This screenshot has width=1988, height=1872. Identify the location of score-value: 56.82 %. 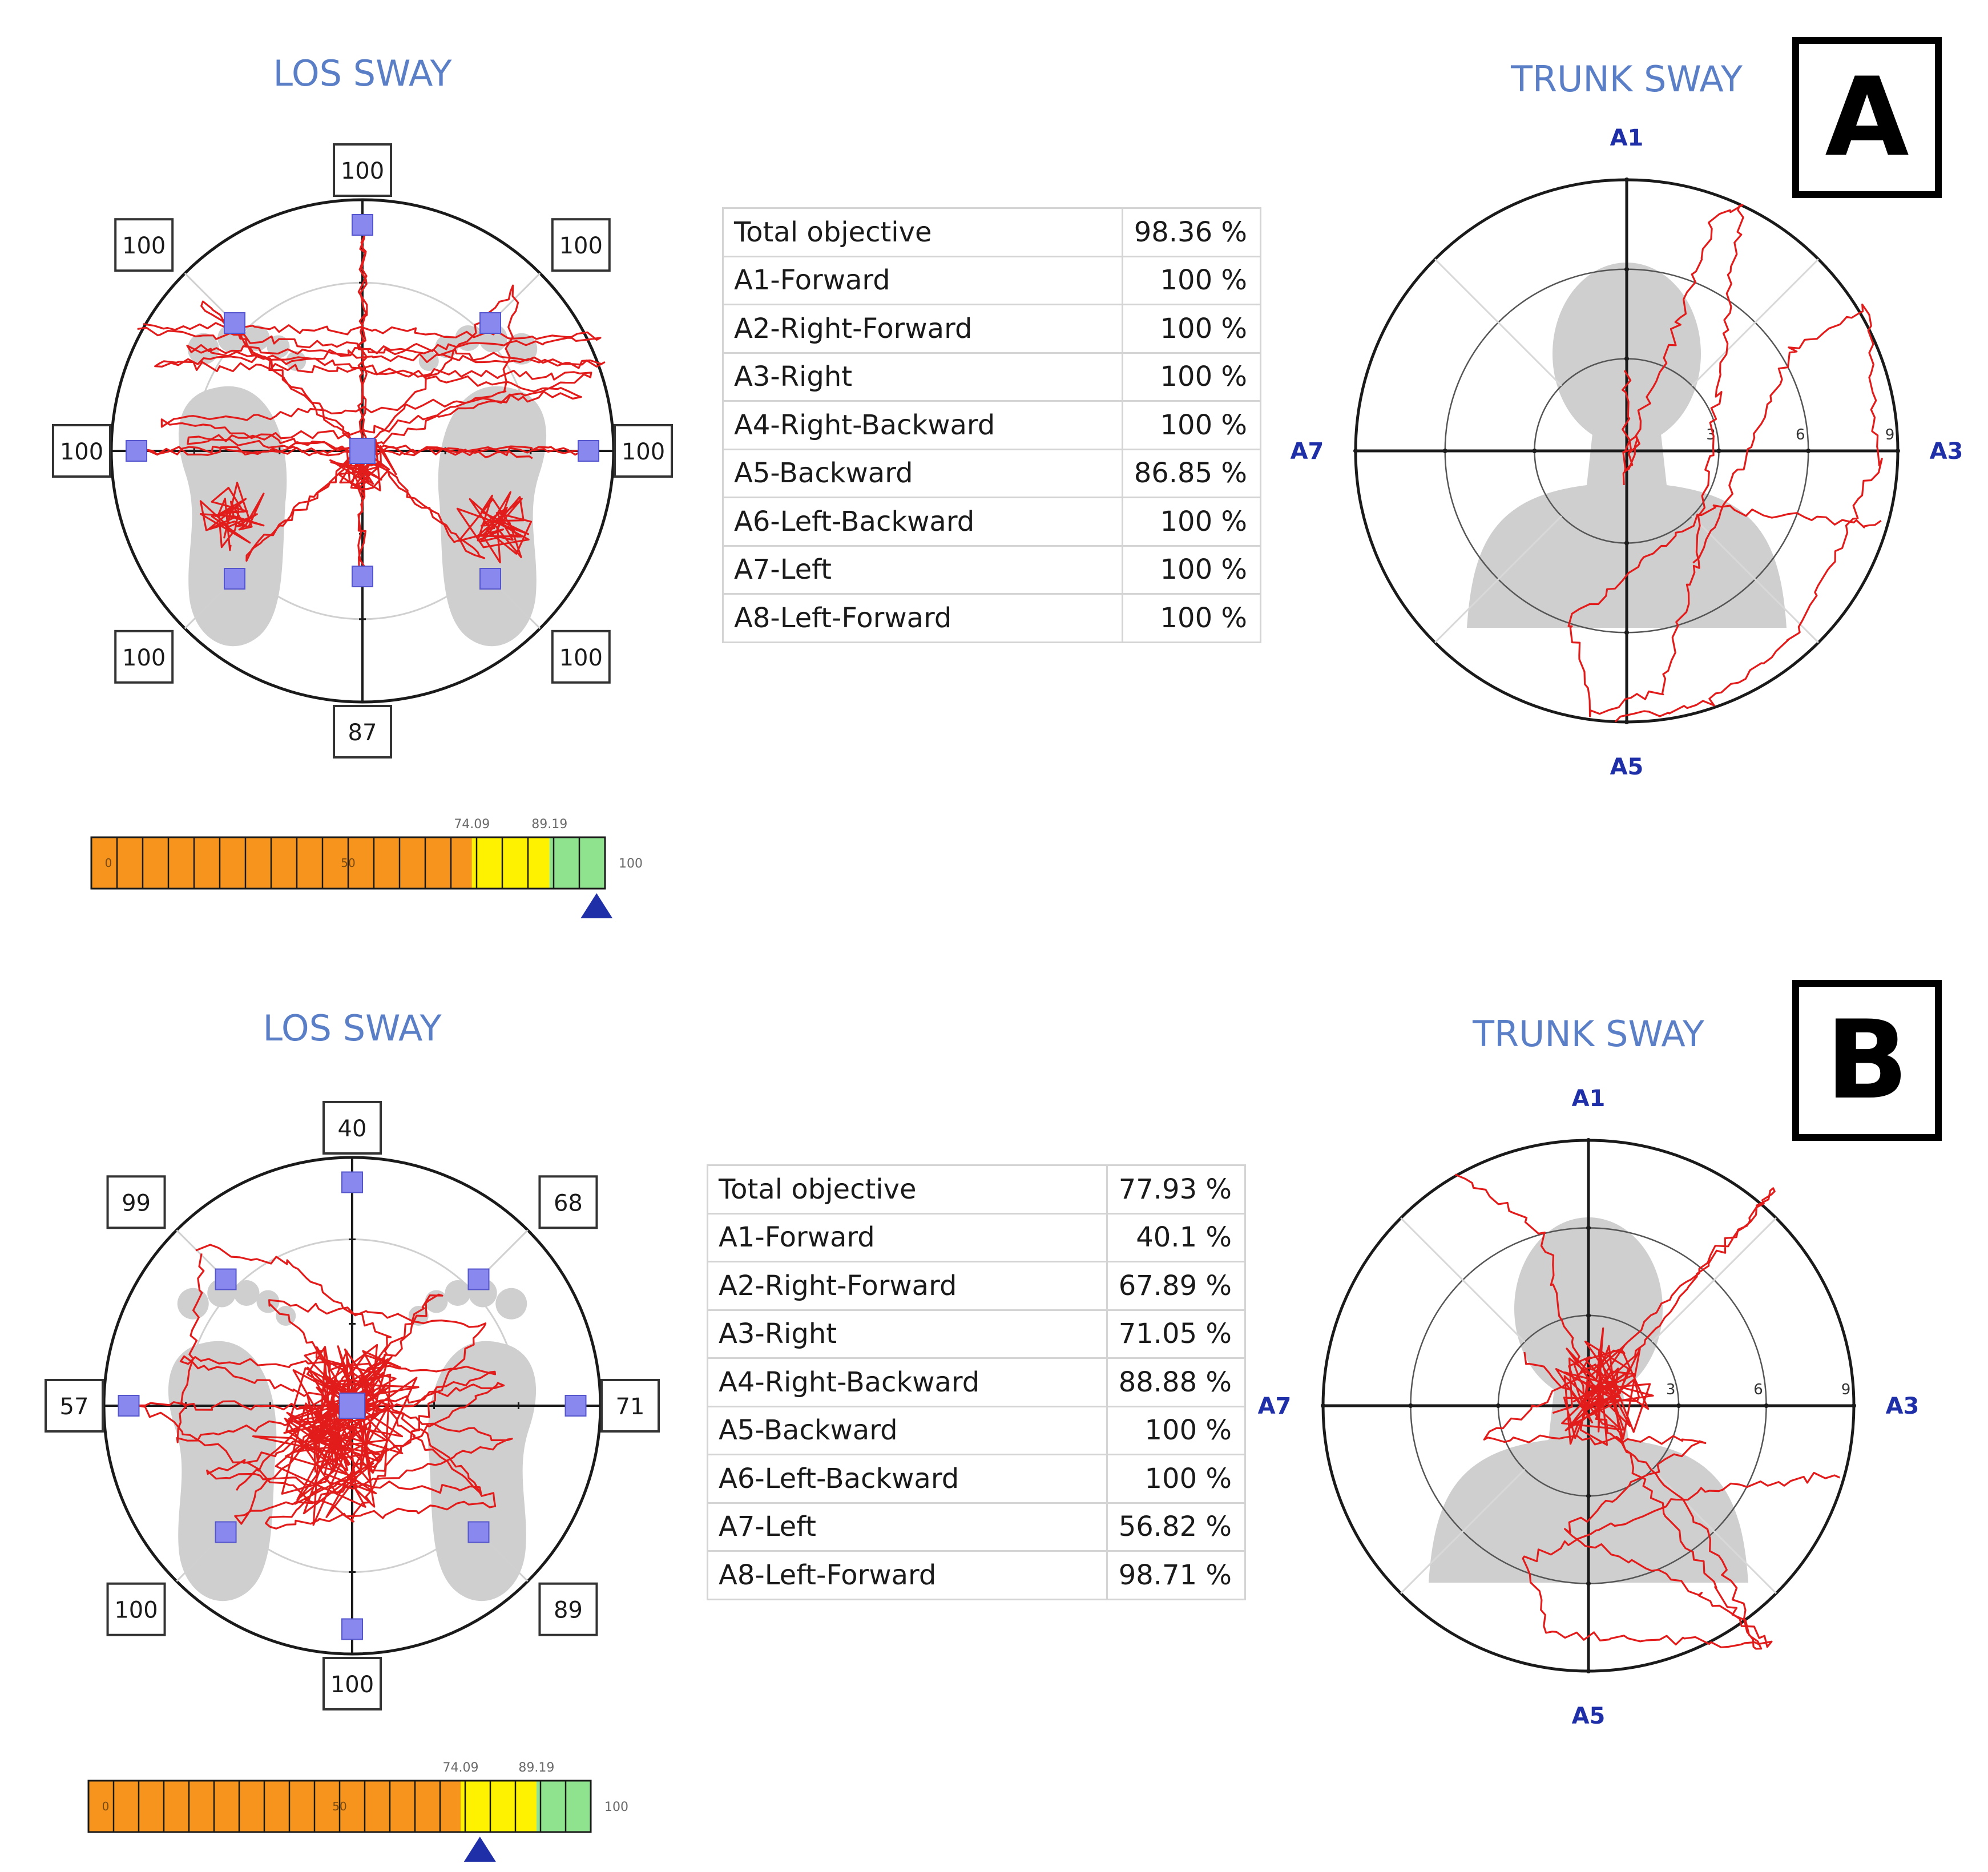
(1176, 1527).